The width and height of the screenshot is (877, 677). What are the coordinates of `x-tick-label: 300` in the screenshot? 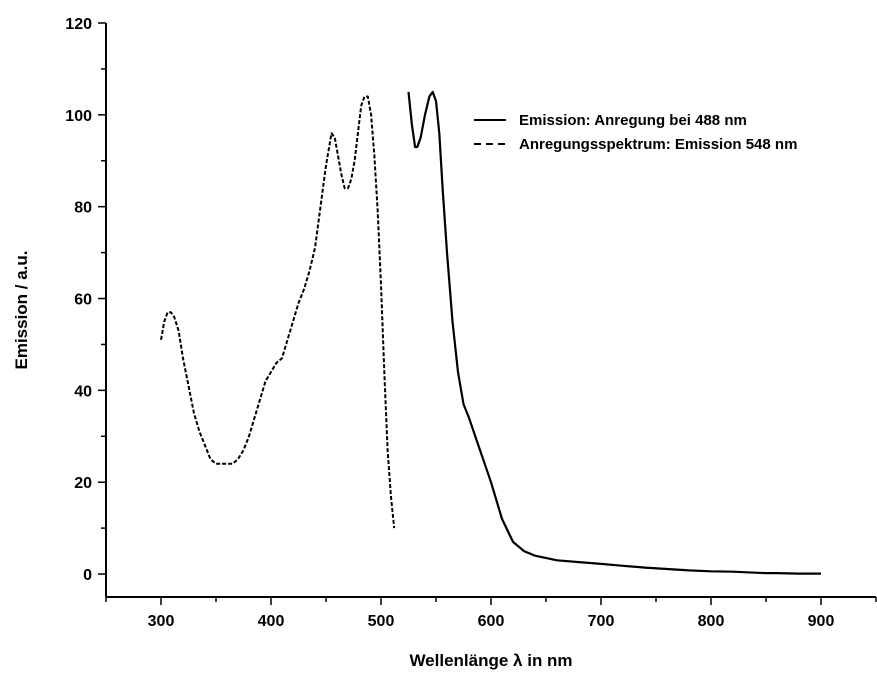 It's located at (161, 621).